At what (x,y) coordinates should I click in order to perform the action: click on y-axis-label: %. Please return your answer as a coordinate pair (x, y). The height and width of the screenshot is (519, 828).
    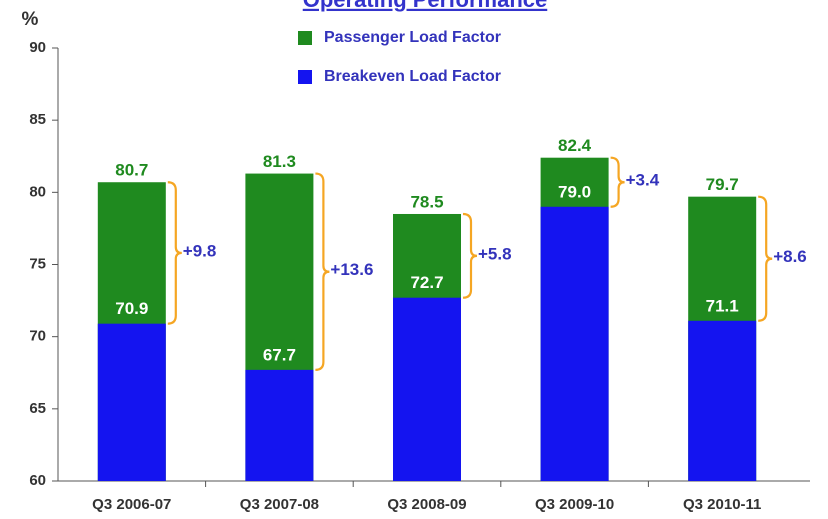
    Looking at the image, I should click on (30, 19).